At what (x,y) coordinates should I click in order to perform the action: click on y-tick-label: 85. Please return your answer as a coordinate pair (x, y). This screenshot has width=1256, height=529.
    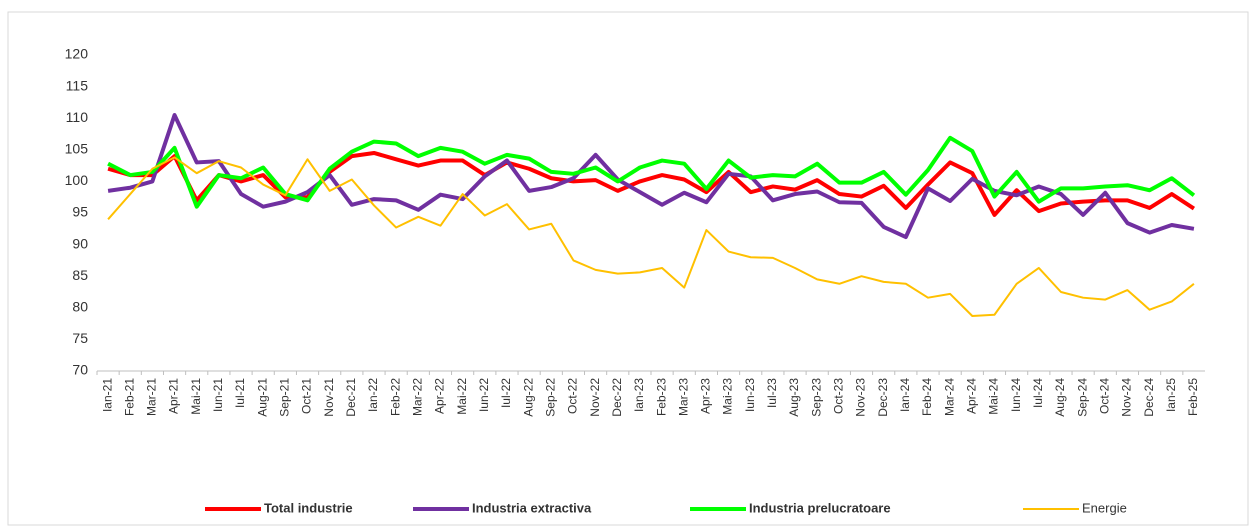
    Looking at the image, I should click on (80, 275).